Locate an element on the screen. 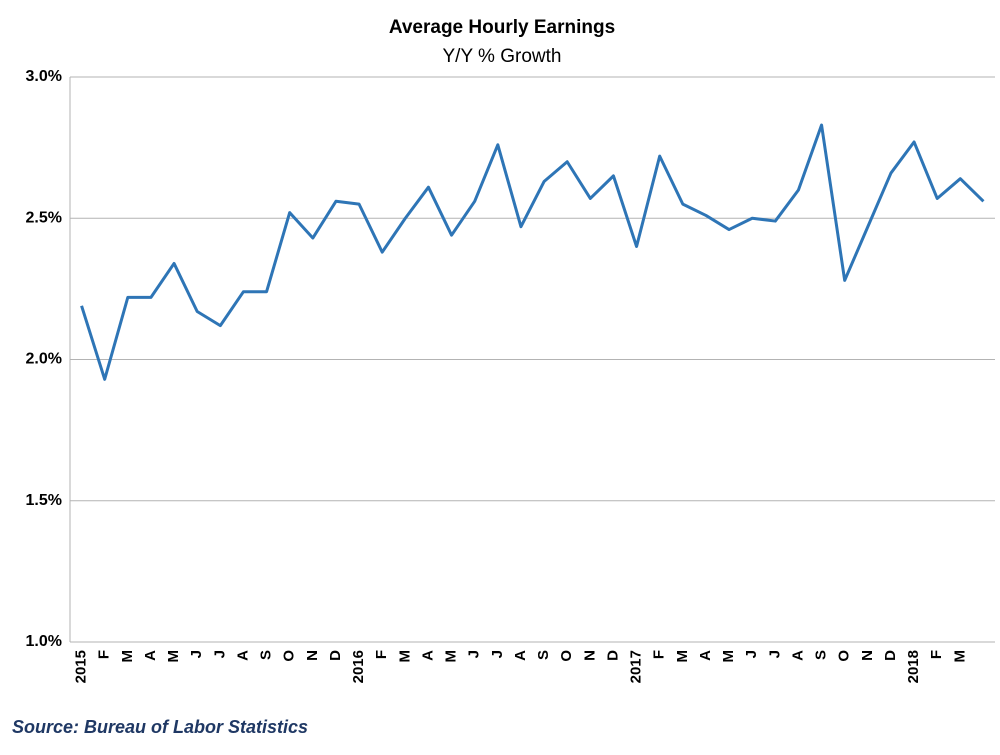 Image resolution: width=1000 pixels, height=755 pixels. y-tick-label: 1.0% is located at coordinates (44, 641).